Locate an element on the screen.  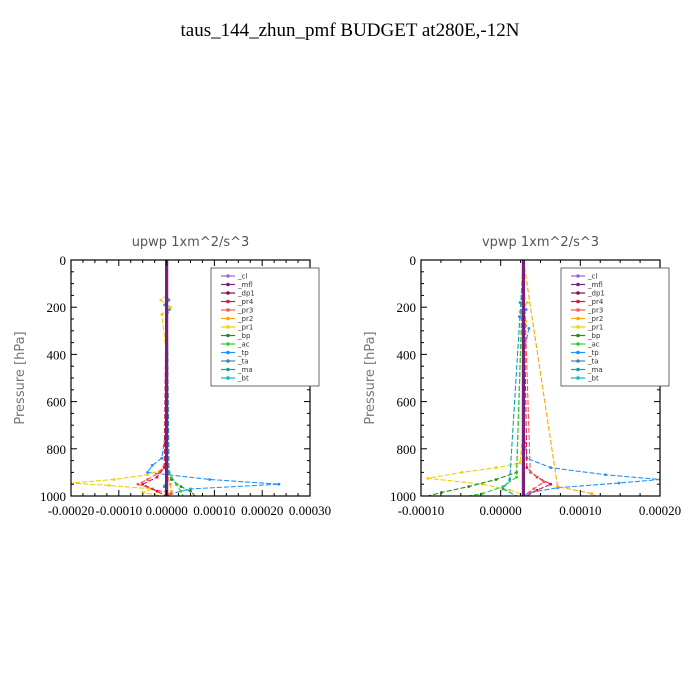
series-line-pr2 is located at coordinates (559, 378).